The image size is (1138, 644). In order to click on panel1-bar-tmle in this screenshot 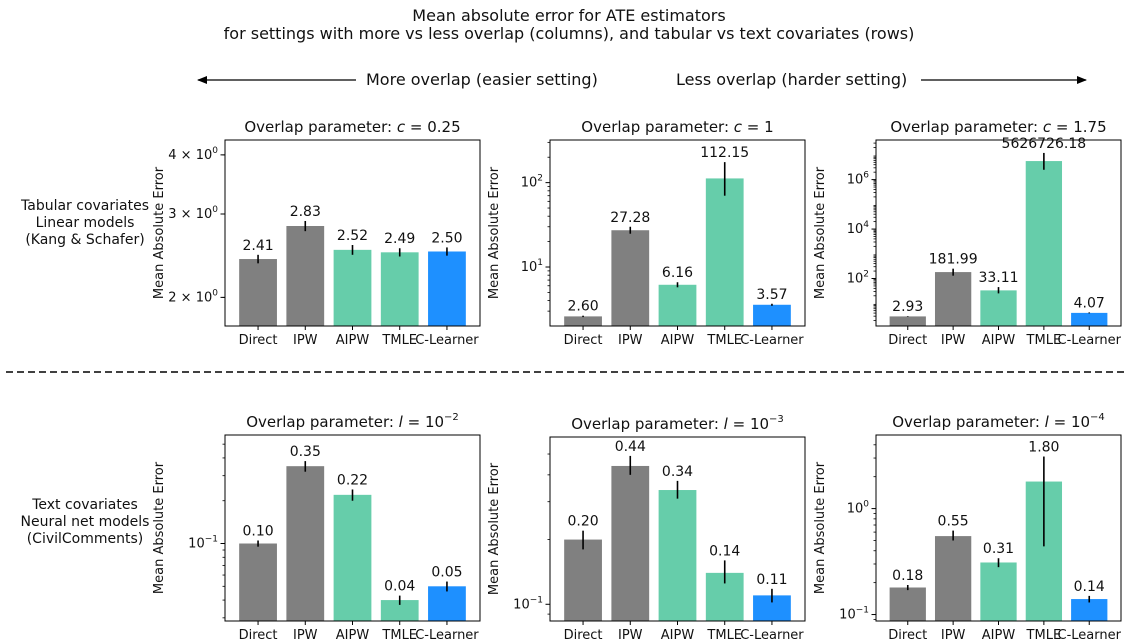, I will do `click(399, 289)`.